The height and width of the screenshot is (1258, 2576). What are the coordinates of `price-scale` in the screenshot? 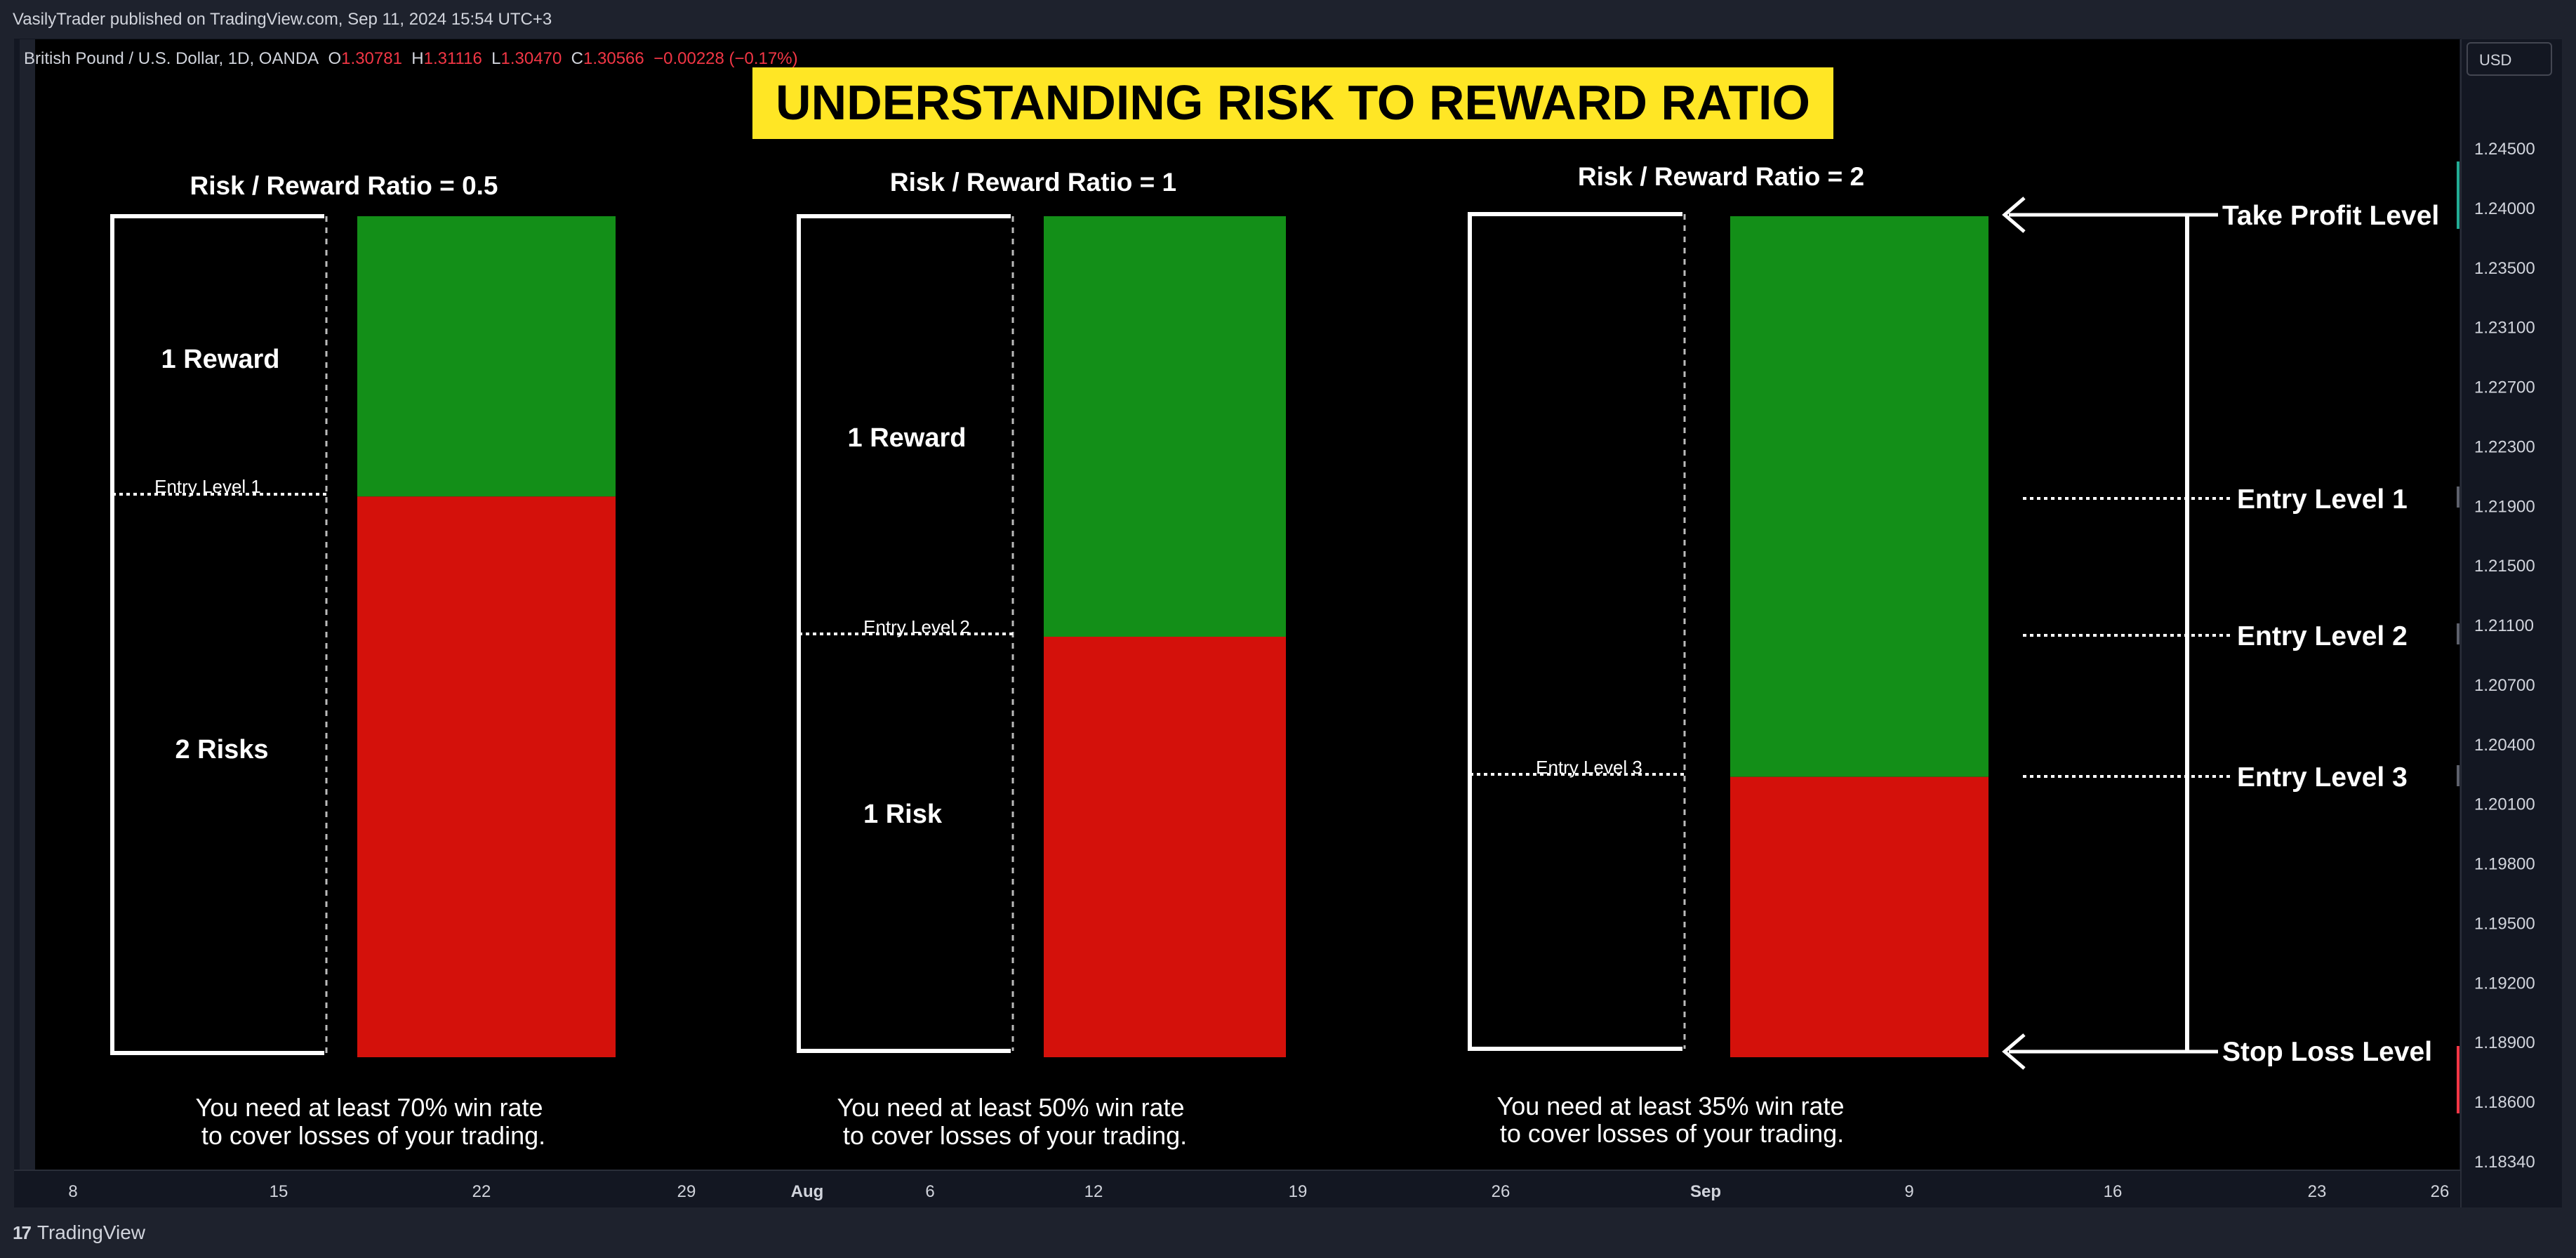 It's located at (2512, 623).